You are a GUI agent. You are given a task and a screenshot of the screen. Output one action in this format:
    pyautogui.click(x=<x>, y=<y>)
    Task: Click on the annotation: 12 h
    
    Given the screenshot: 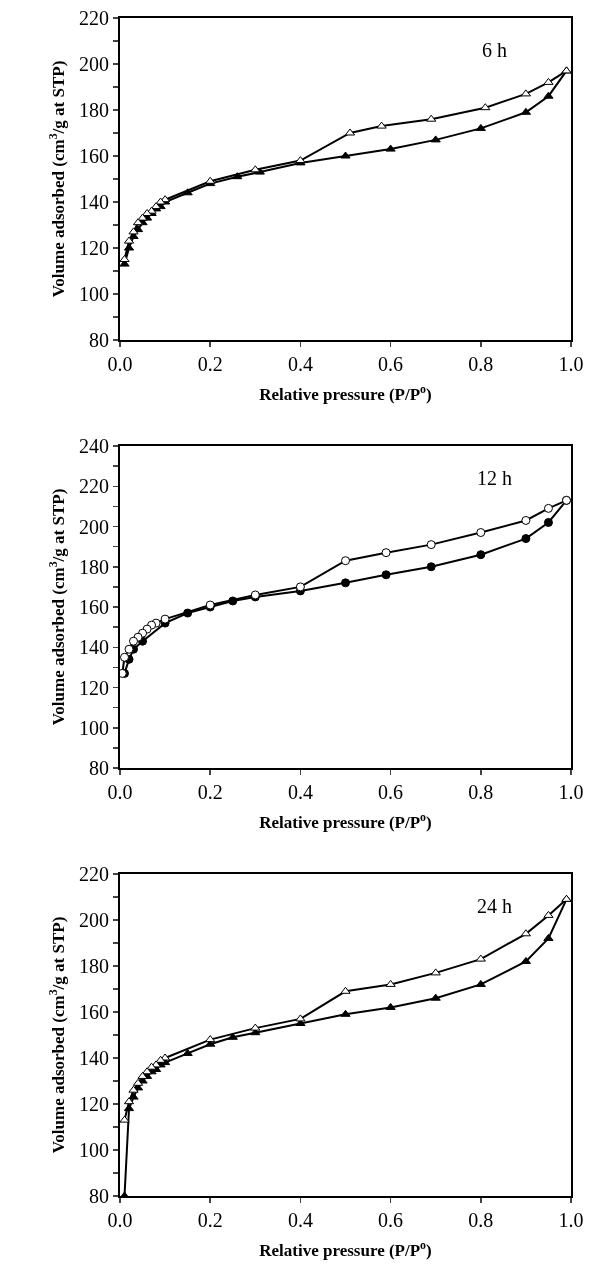 What is the action you would take?
    pyautogui.click(x=494, y=478)
    